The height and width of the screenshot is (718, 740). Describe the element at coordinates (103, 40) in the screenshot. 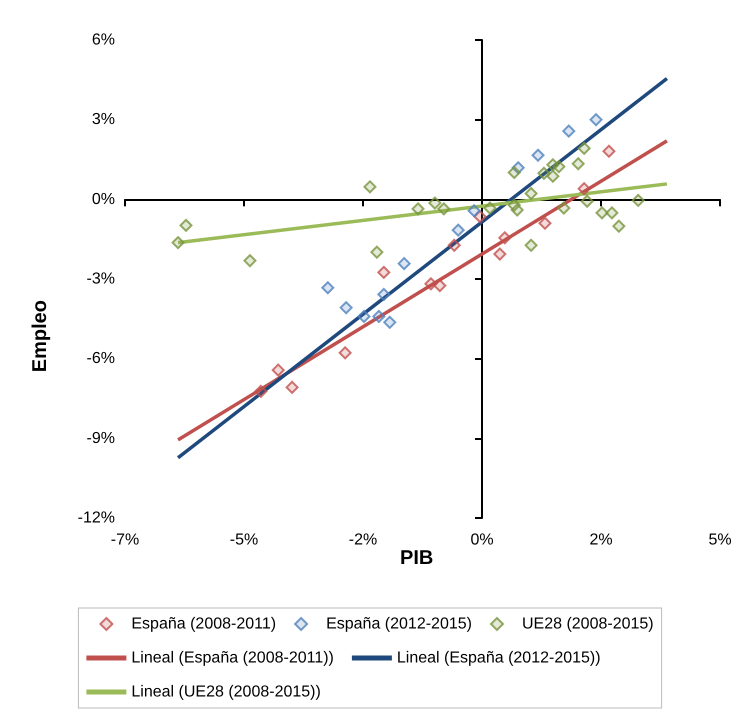

I see `y-tick-label: 6%` at that location.